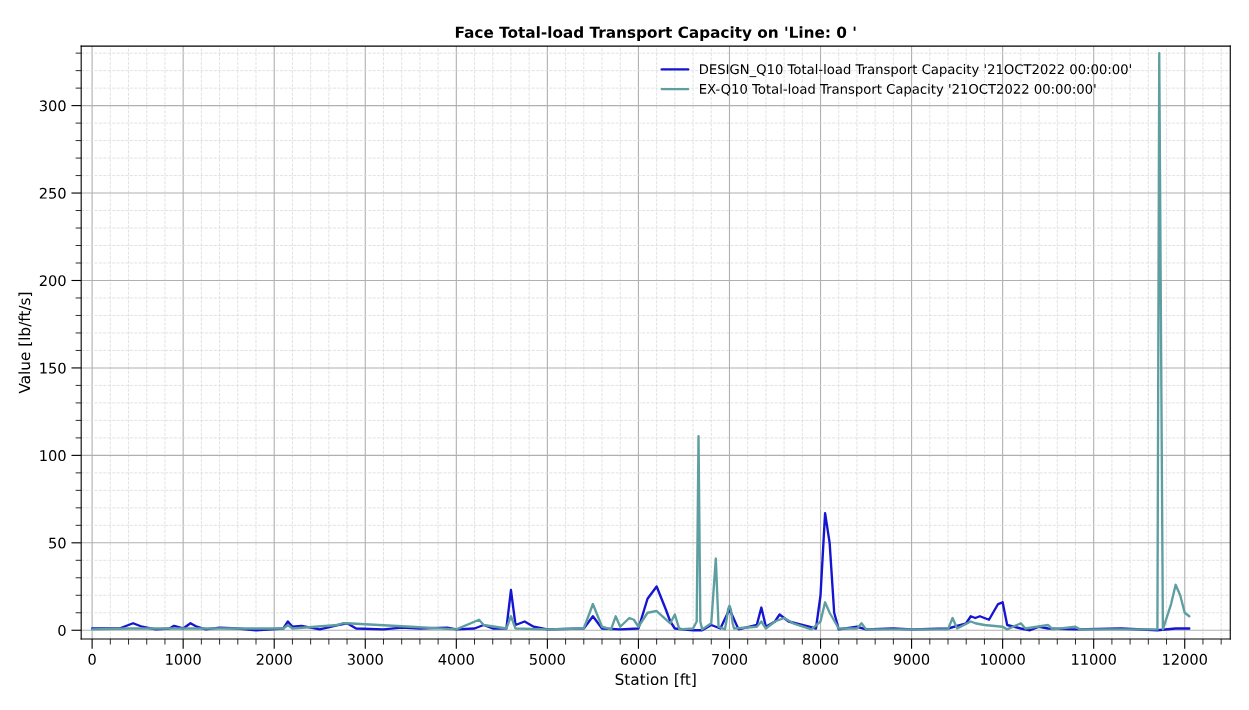 The width and height of the screenshot is (1249, 710). Describe the element at coordinates (52, 193) in the screenshot. I see `y-tick-label: 250` at that location.